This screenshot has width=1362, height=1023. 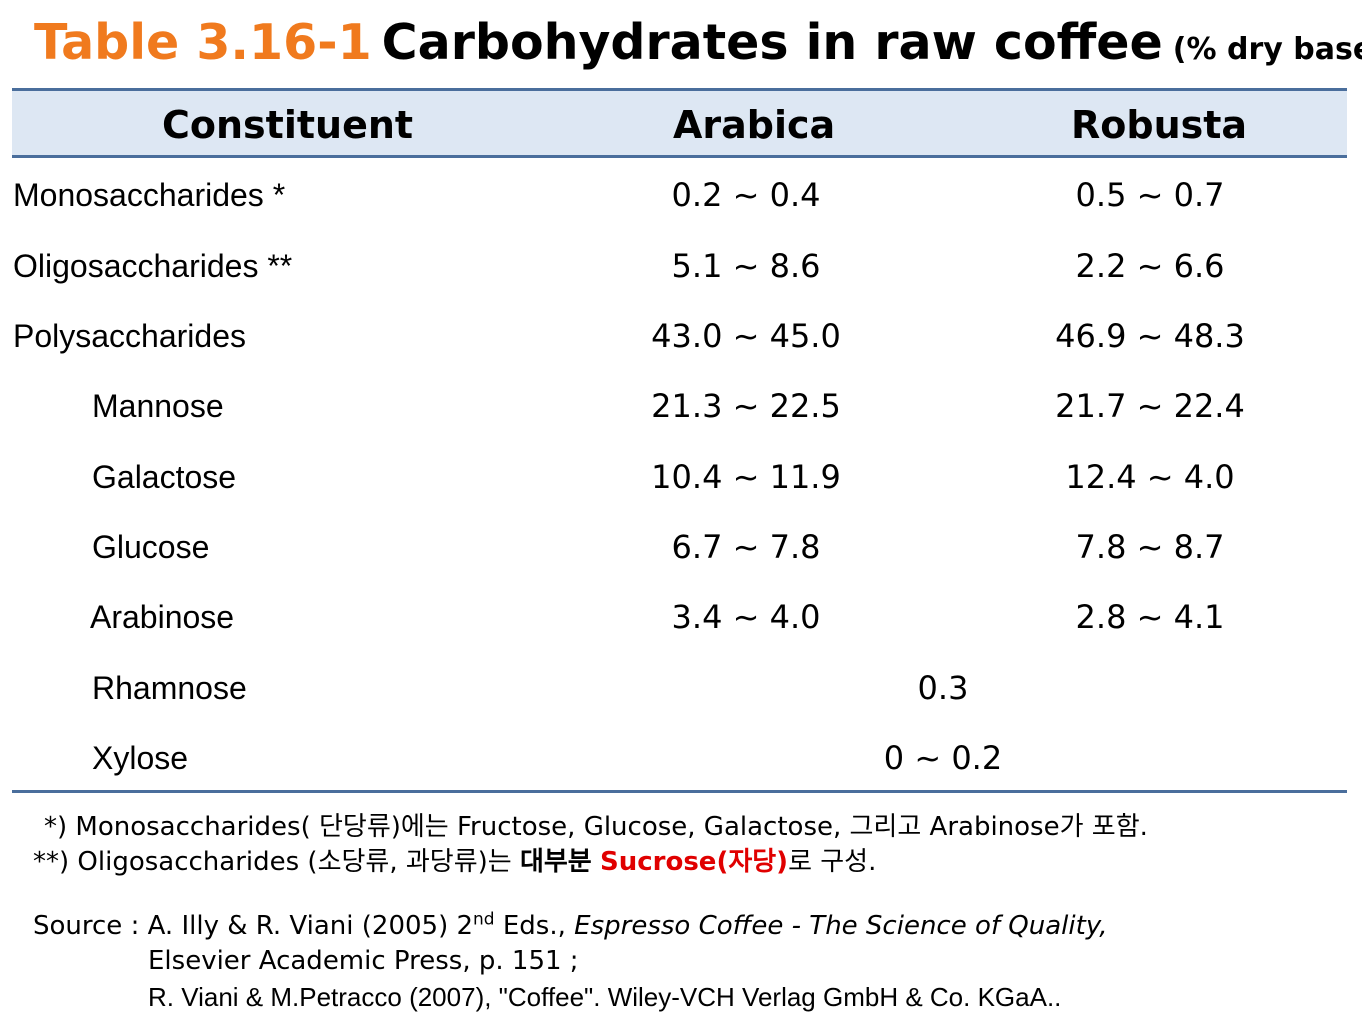 I want to click on footnote-bold: 대부분, so click(x=555, y=862).